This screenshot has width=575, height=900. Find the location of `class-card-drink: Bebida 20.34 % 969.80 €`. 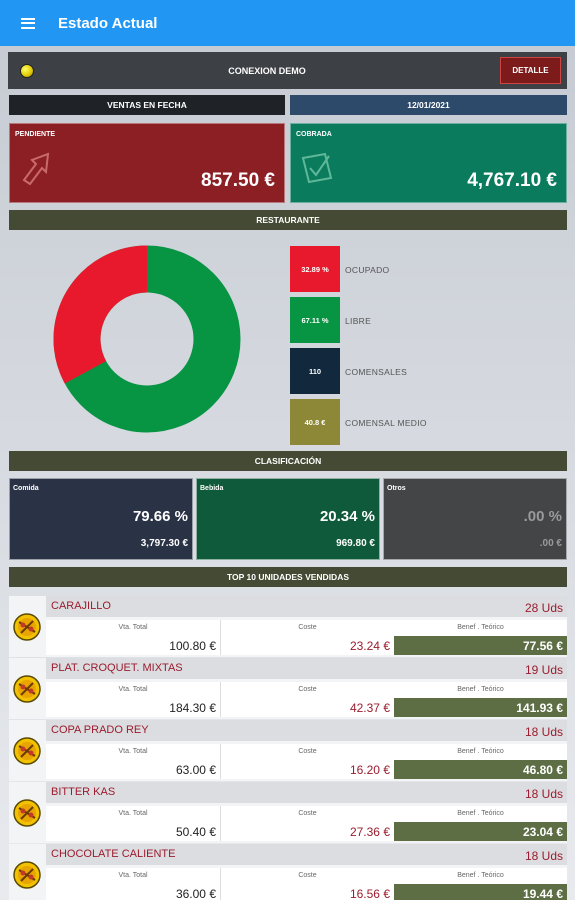

class-card-drink: Bebida 20.34 % 969.80 € is located at coordinates (288, 519).